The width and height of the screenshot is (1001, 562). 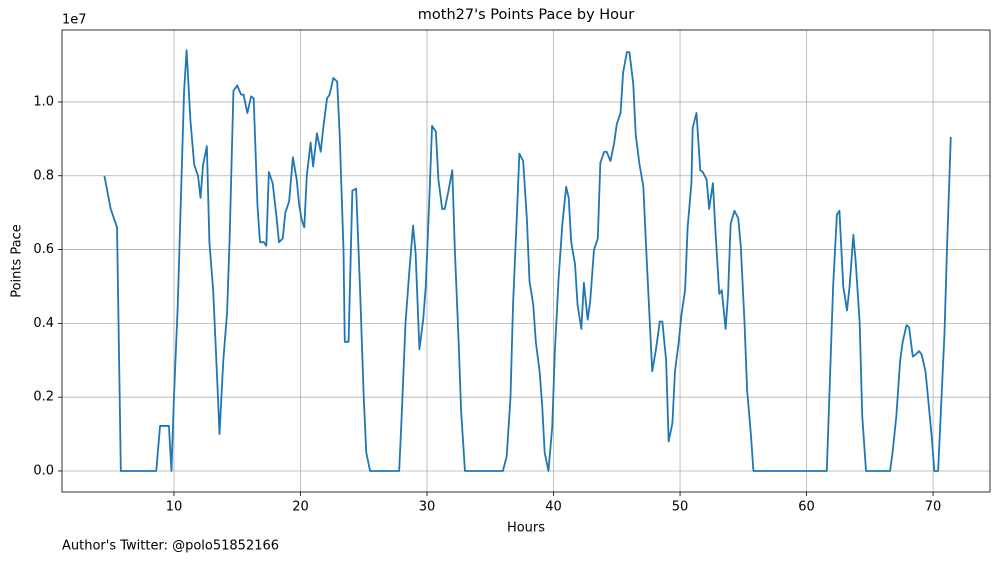 I want to click on y-tick-label: 1.0, so click(x=43, y=101).